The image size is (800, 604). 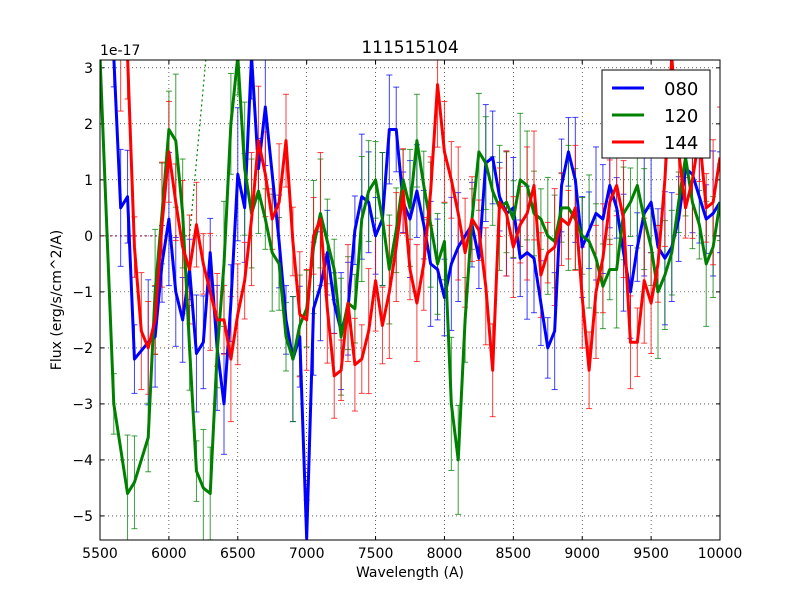 I want to click on y-tick-label: −5, so click(x=82, y=517).